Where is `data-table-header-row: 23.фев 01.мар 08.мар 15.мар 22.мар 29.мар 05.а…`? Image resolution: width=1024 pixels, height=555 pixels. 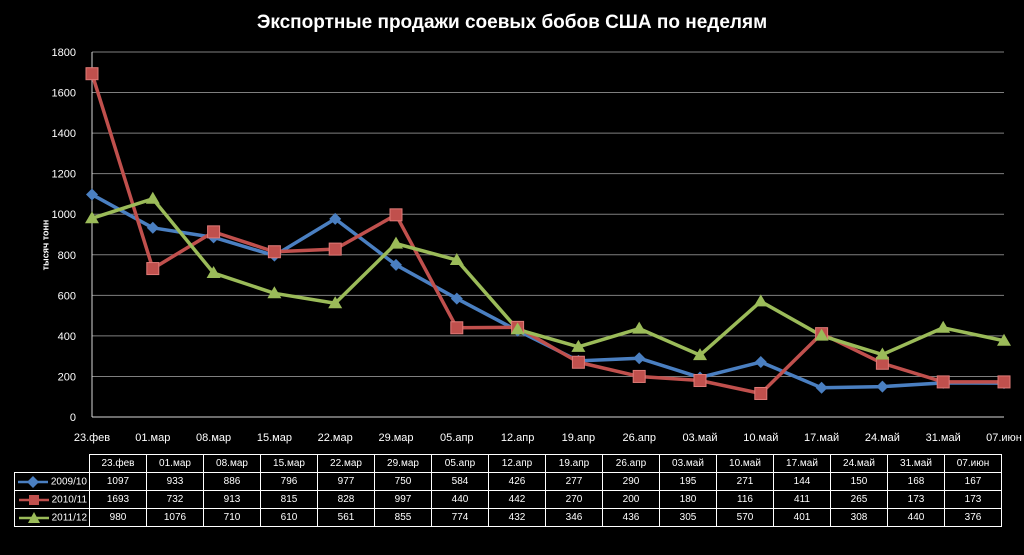
data-table-header-row: 23.фев 01.мар 08.мар 15.мар 22.мар 29.мар 05.а… is located at coordinates (508, 463).